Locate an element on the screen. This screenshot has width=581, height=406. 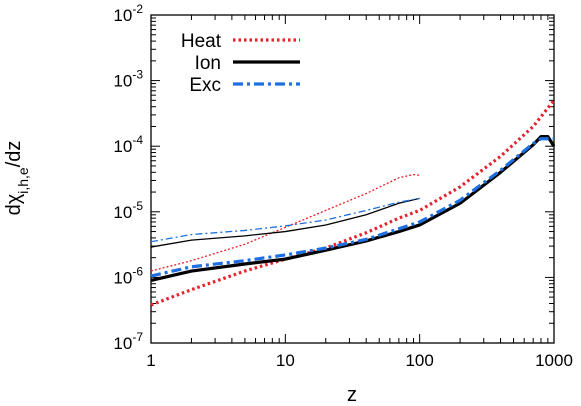
x-tick-label: 100 is located at coordinates (419, 360).